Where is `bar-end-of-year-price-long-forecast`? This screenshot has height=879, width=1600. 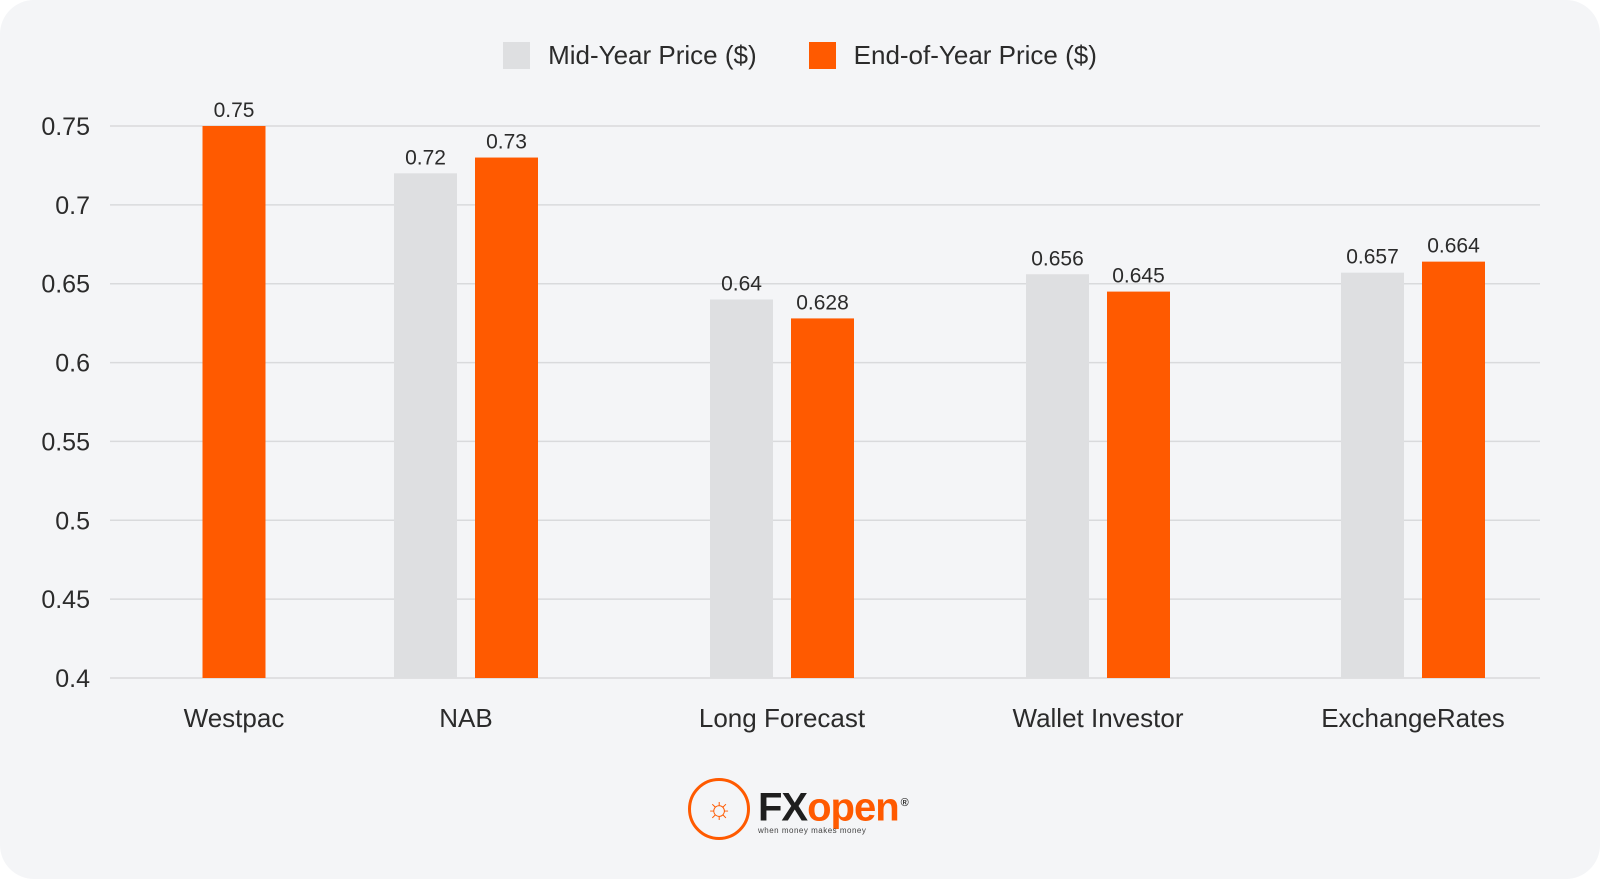
bar-end-of-year-price-long-forecast is located at coordinates (822, 498).